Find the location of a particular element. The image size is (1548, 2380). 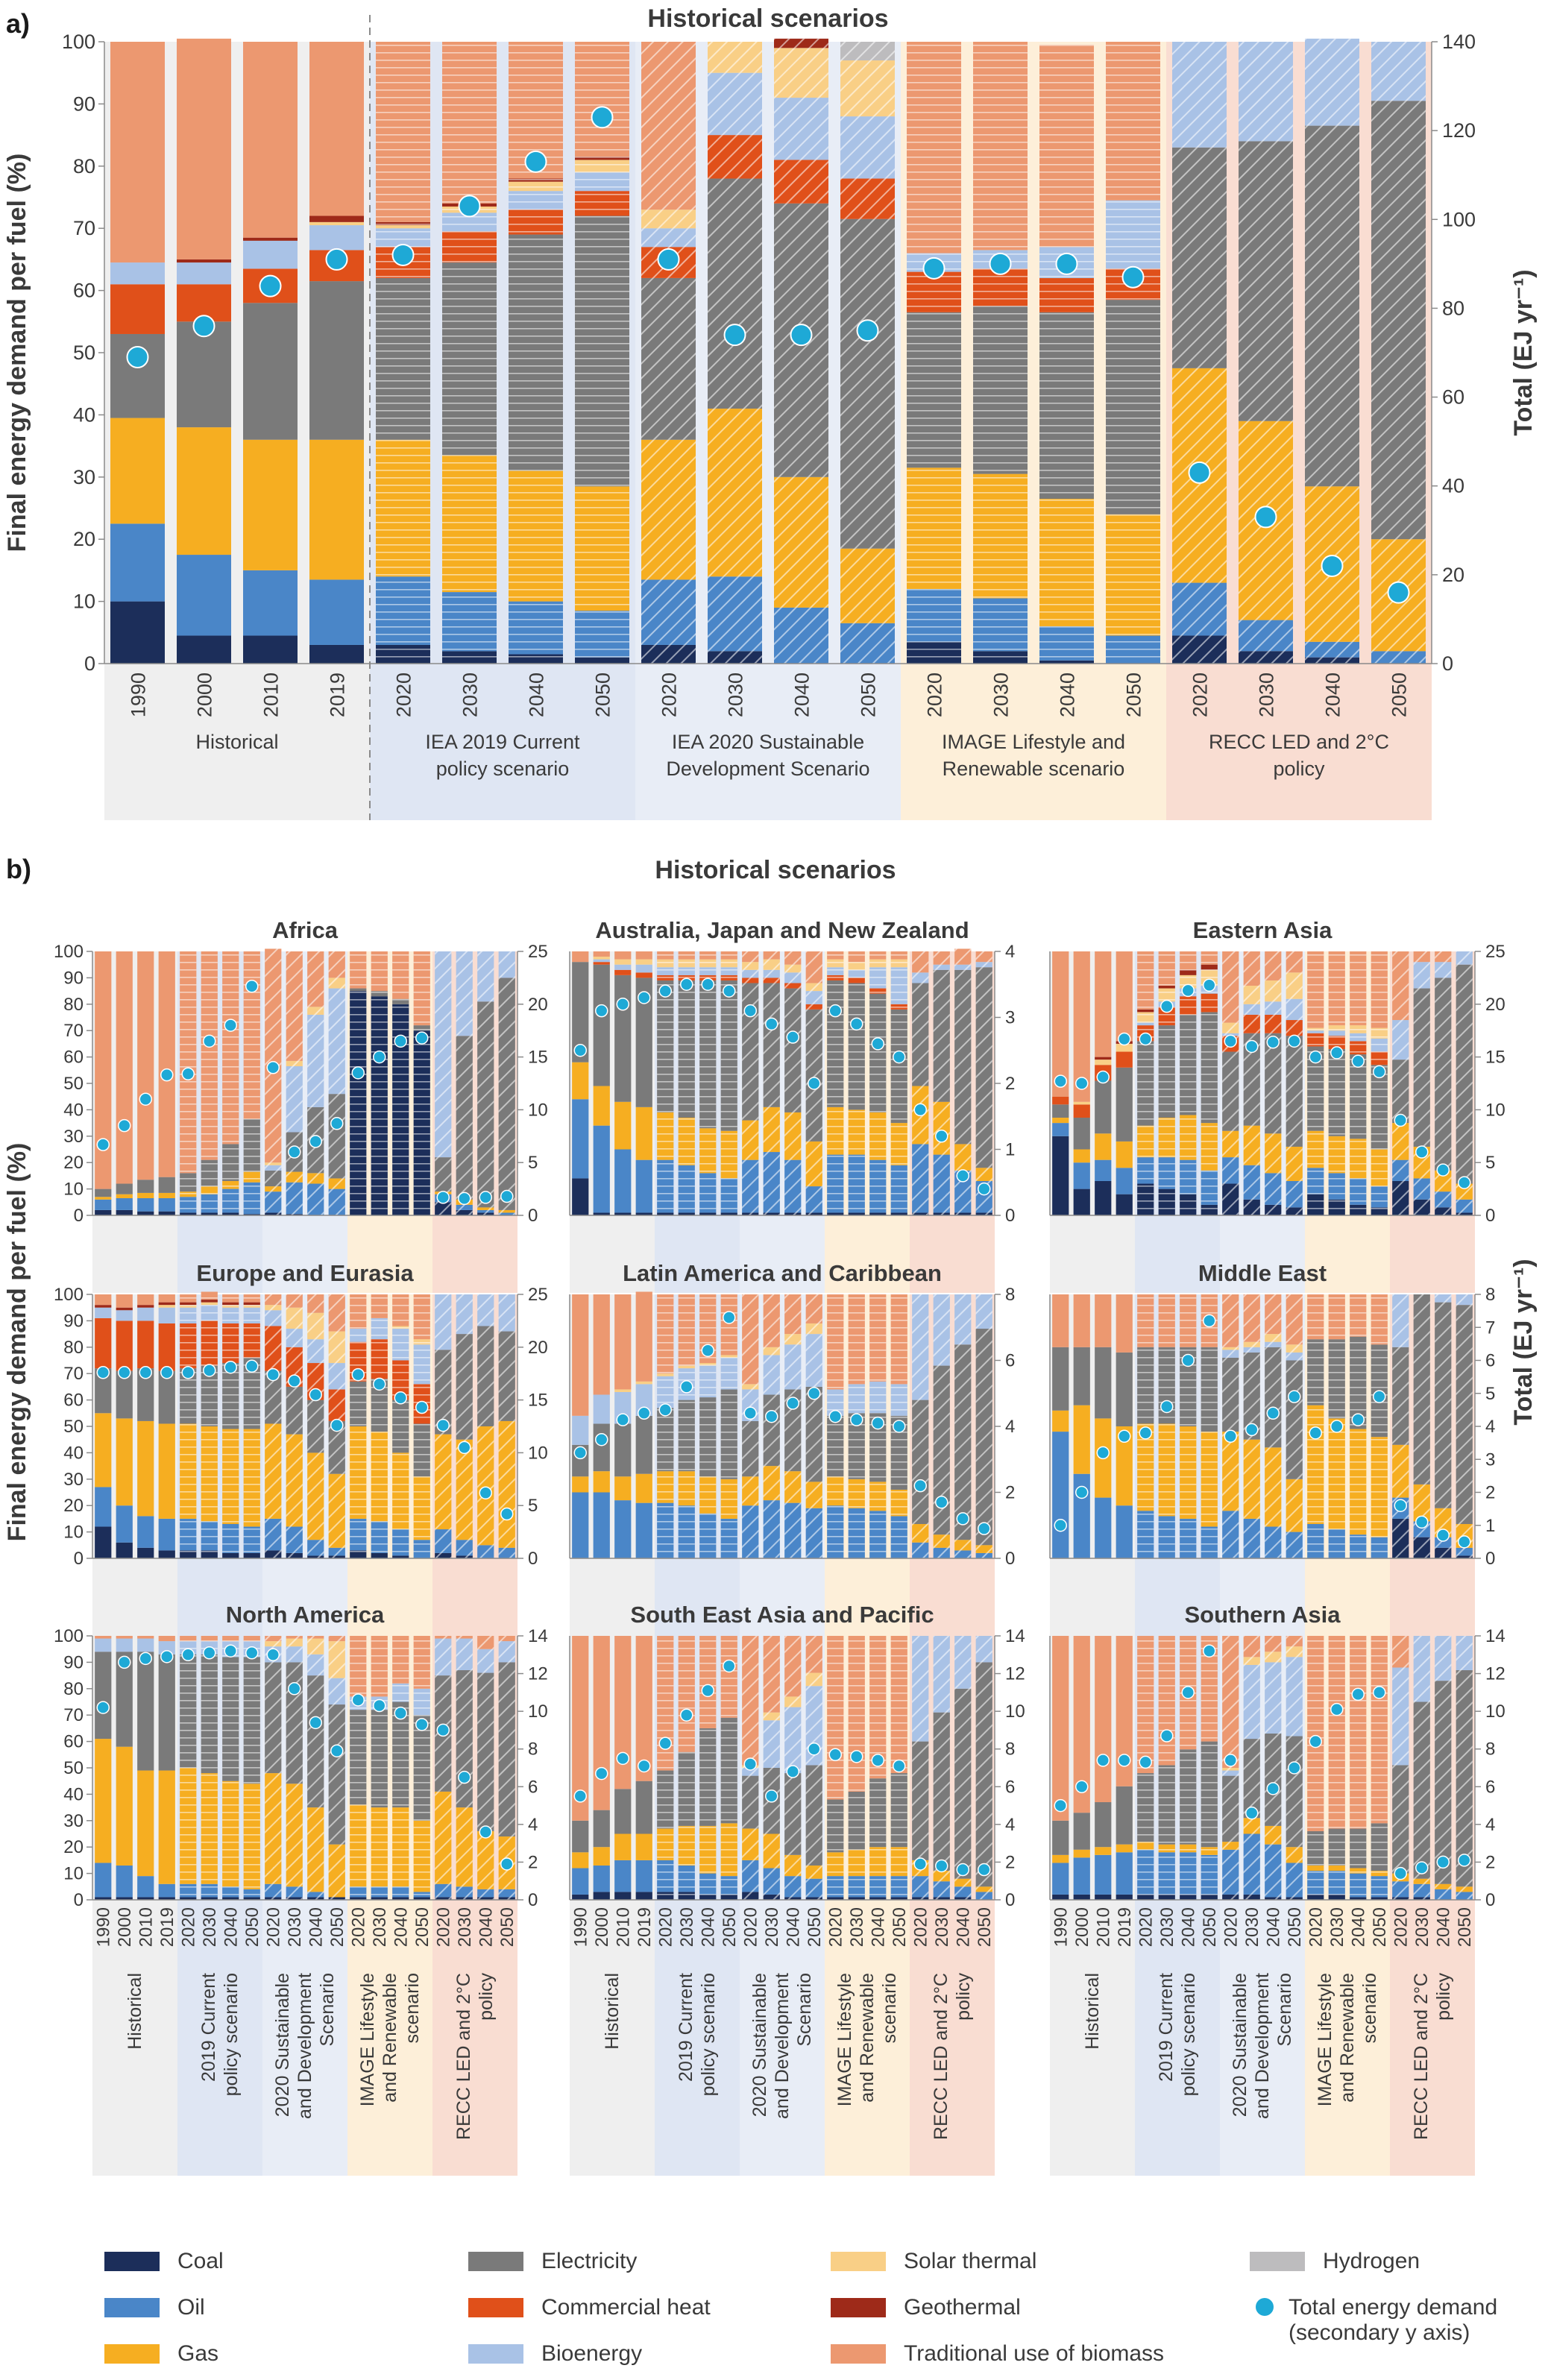

y2-tick-label-middle-east-b12-6: 6 is located at coordinates (1490, 1361).